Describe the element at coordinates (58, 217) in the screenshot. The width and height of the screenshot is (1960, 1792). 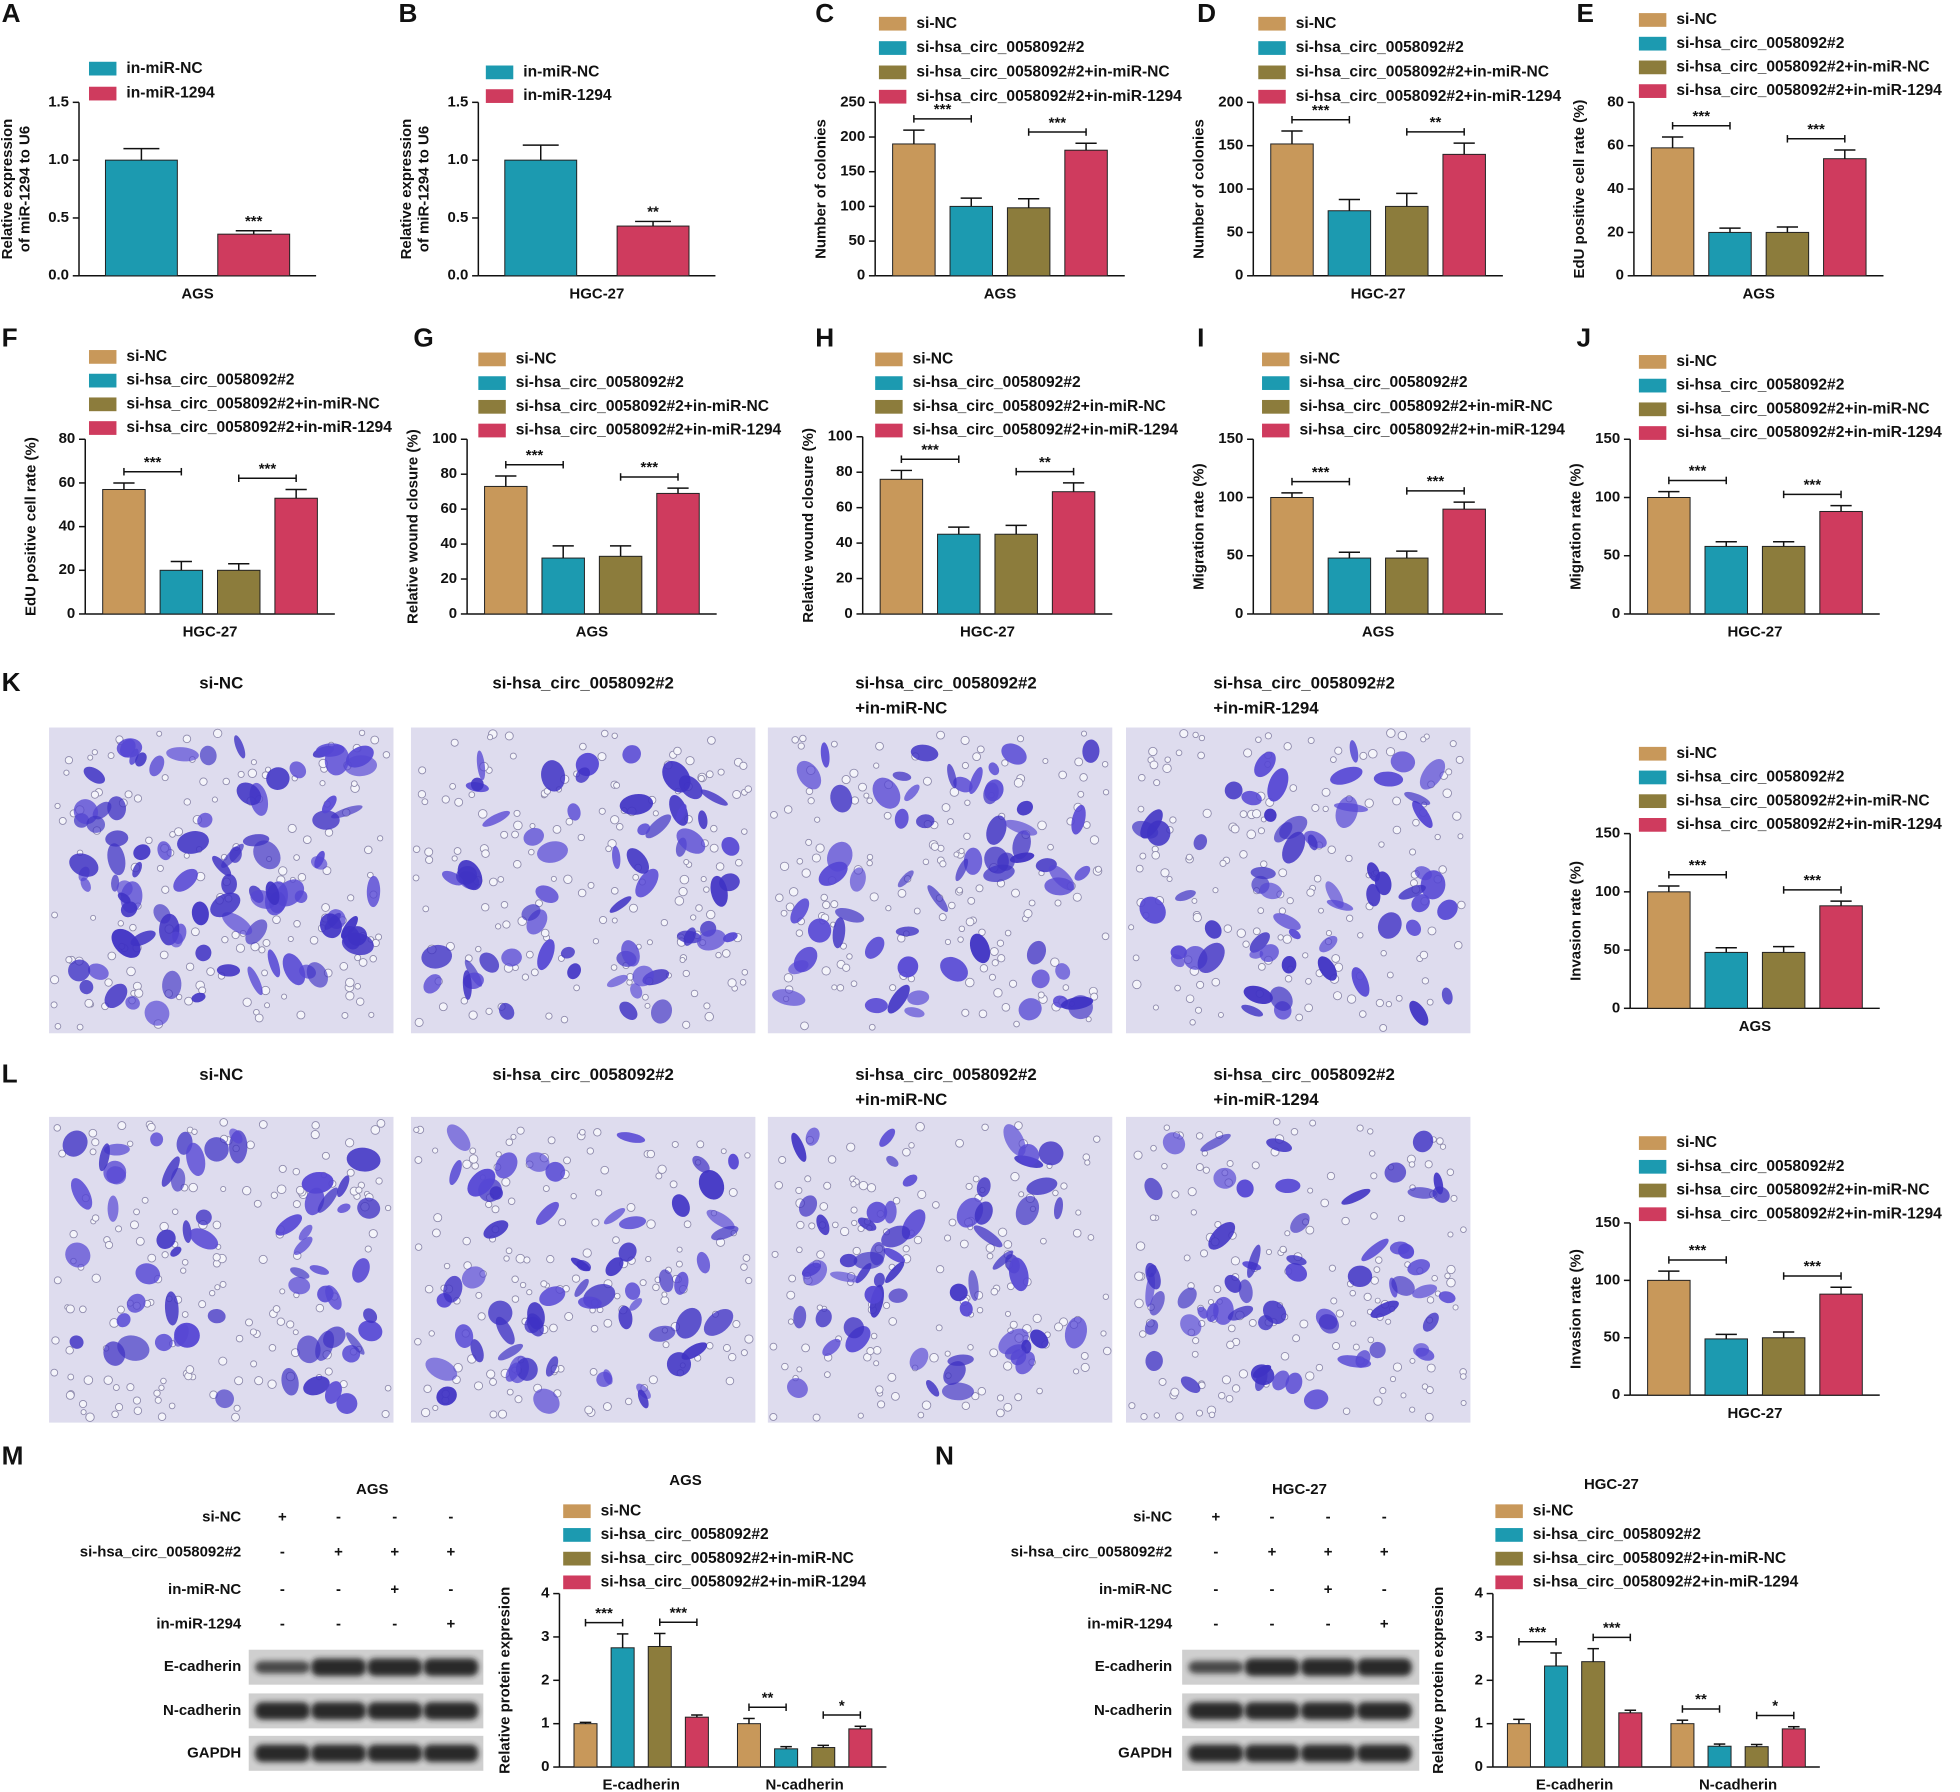
I see `y-tick-label: 0.5` at that location.